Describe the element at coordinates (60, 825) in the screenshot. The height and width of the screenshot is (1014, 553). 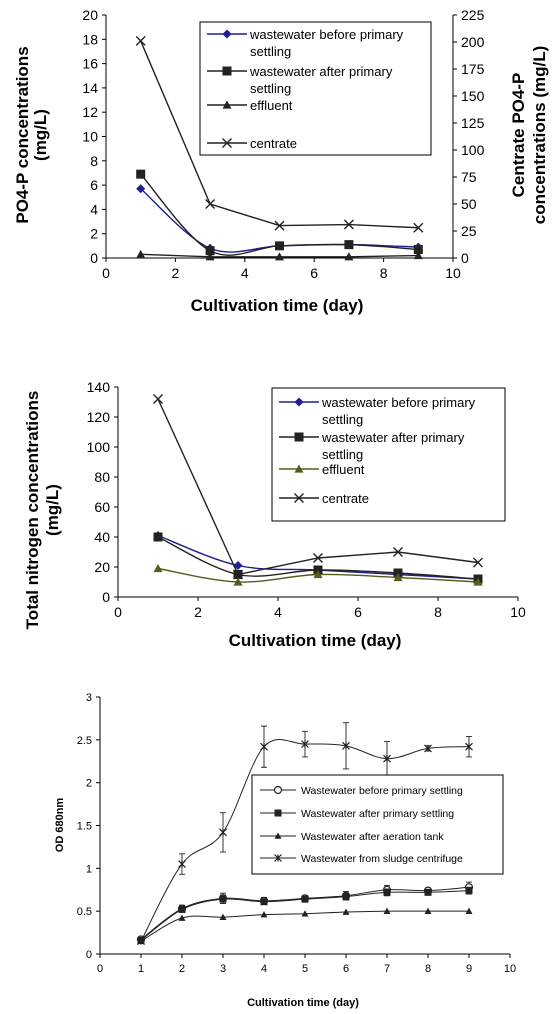
I see `y-axis-label: OD 680nm` at that location.